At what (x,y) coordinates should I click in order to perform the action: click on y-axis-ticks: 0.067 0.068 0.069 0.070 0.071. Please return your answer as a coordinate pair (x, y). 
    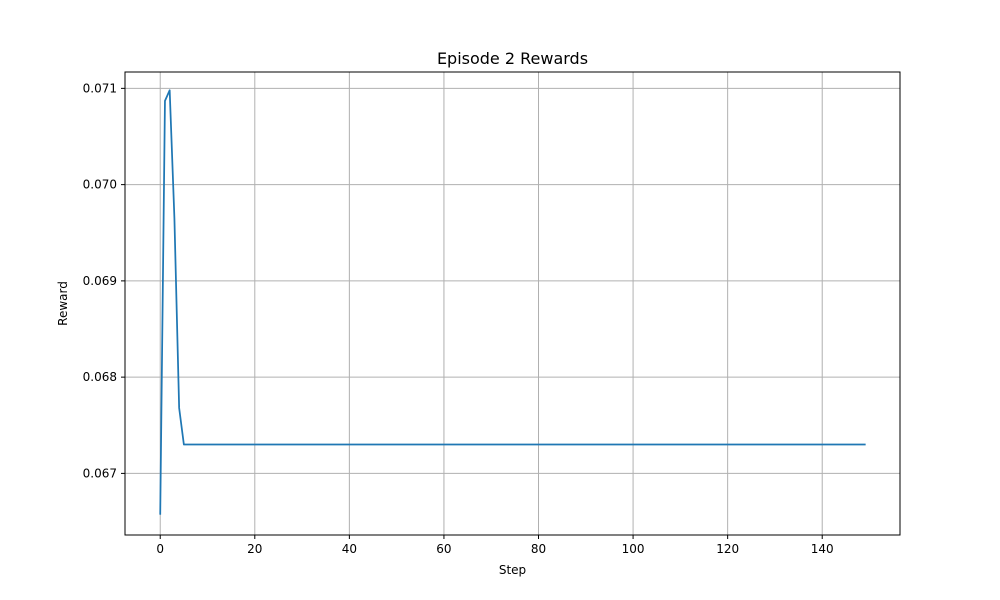
    Looking at the image, I should click on (104, 280).